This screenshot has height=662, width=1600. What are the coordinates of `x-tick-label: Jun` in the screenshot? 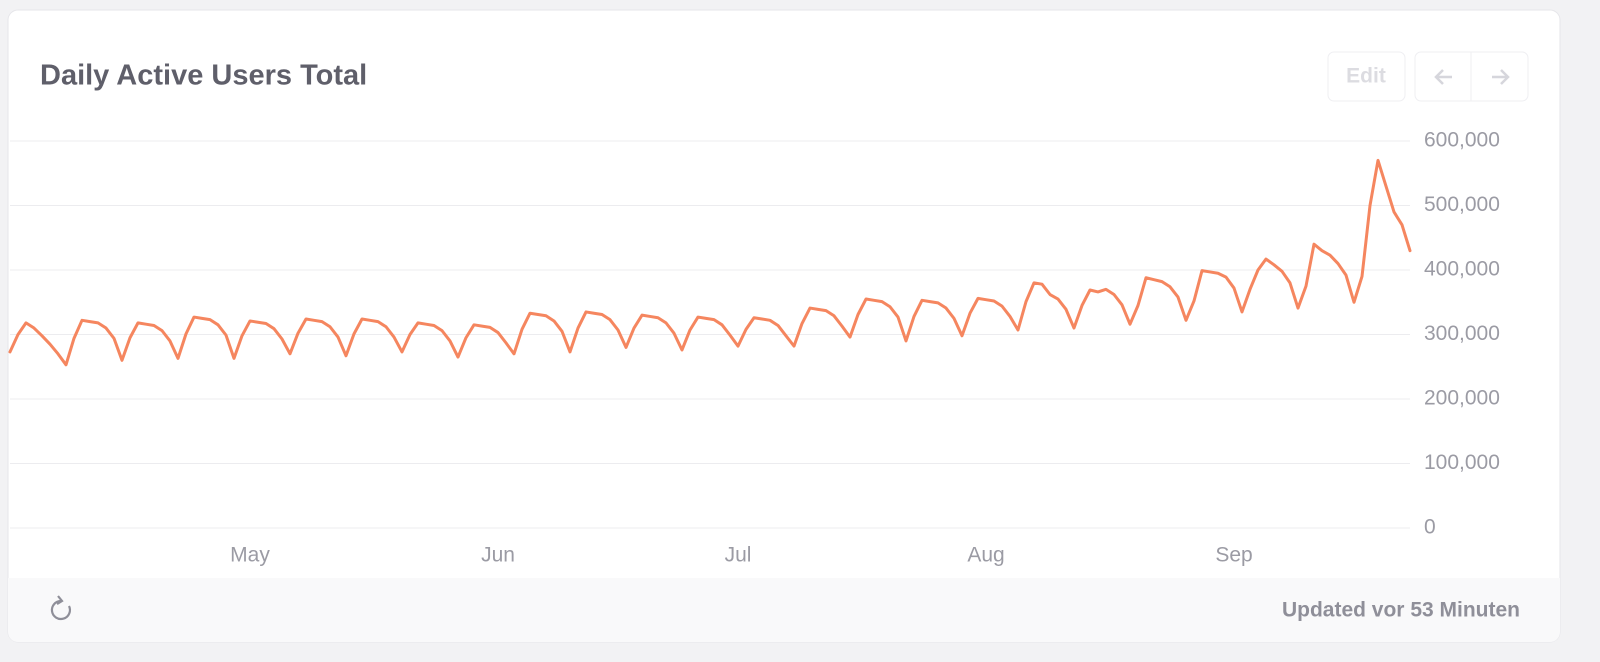 It's located at (498, 555).